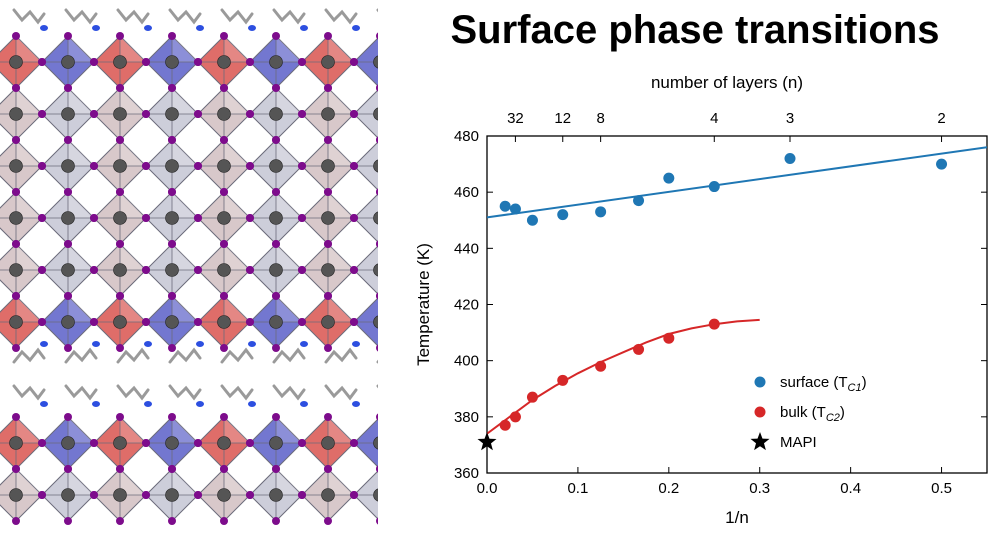  I want to click on top-tick-label: 12, so click(562, 118).